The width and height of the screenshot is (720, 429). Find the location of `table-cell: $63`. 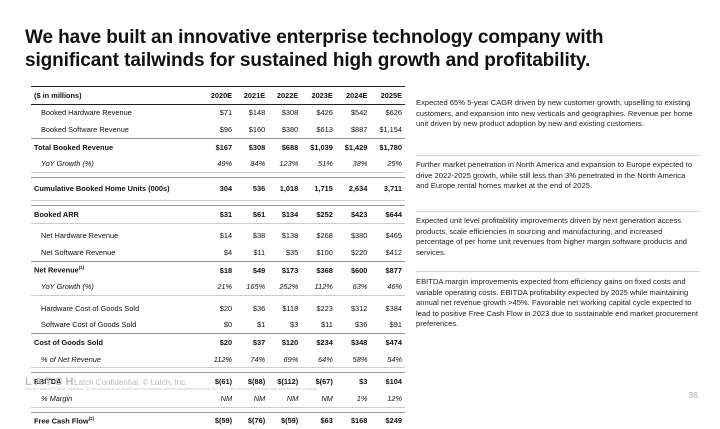

table-cell: $63 is located at coordinates (318, 420).